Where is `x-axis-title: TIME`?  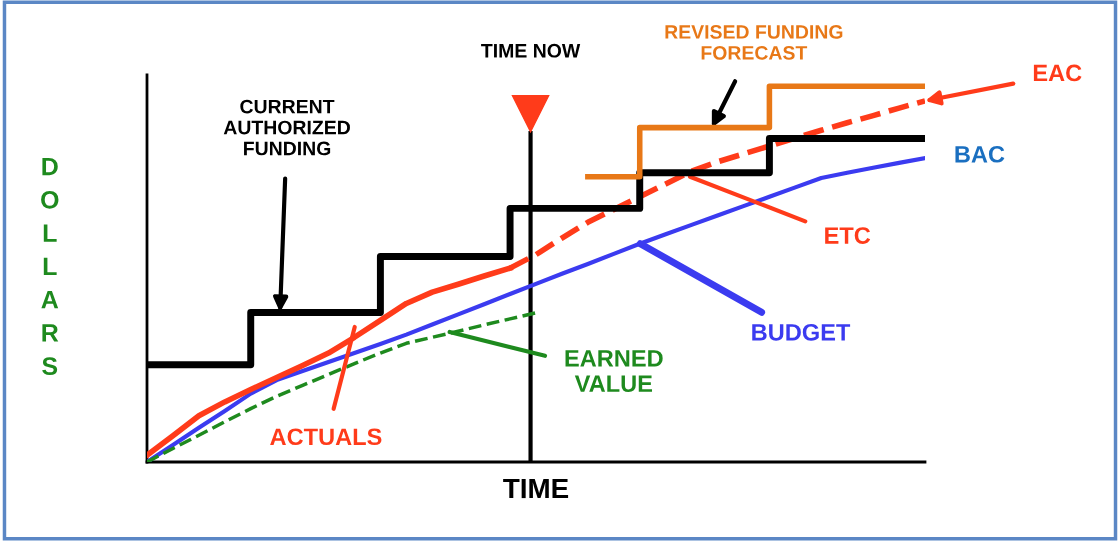 x-axis-title: TIME is located at coordinates (536, 488).